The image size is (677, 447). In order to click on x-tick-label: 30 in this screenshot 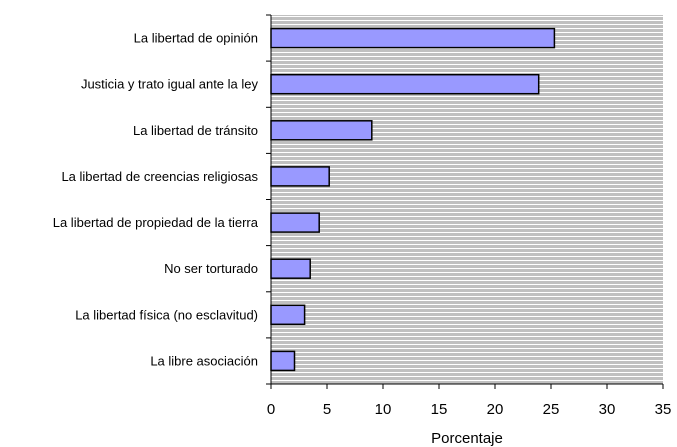, I will do `click(607, 409)`.